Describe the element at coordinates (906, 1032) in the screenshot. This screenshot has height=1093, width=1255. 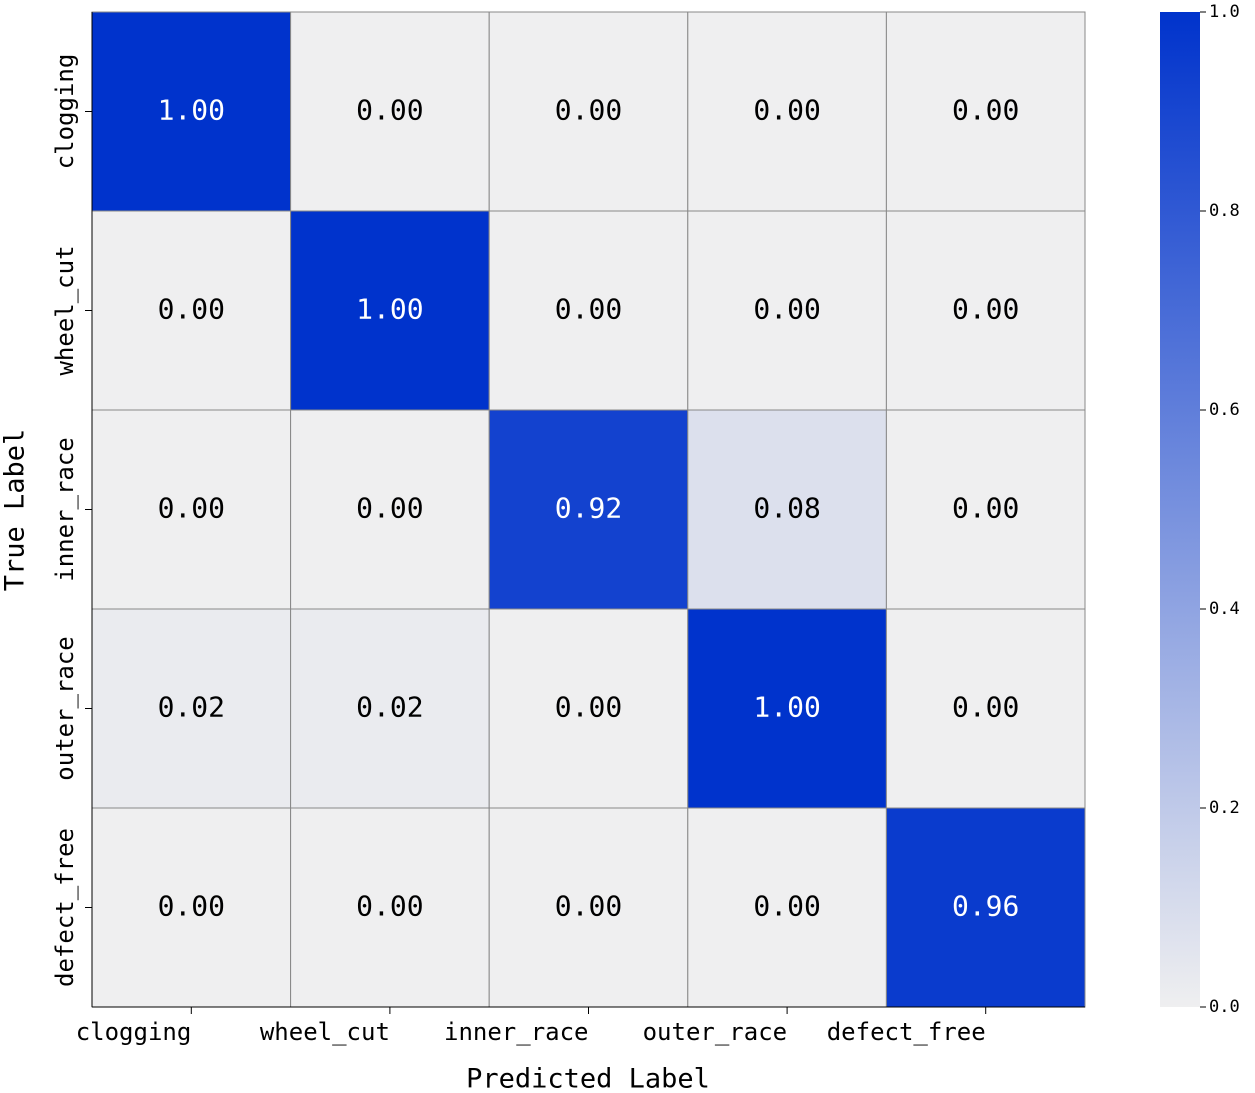
I see `x-tick-label: defect_free` at that location.